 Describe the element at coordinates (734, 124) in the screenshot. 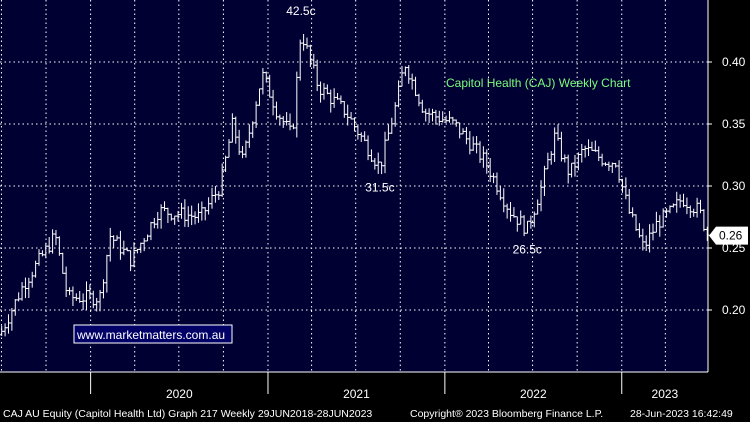

I see `y-tick-label: 0.35` at that location.